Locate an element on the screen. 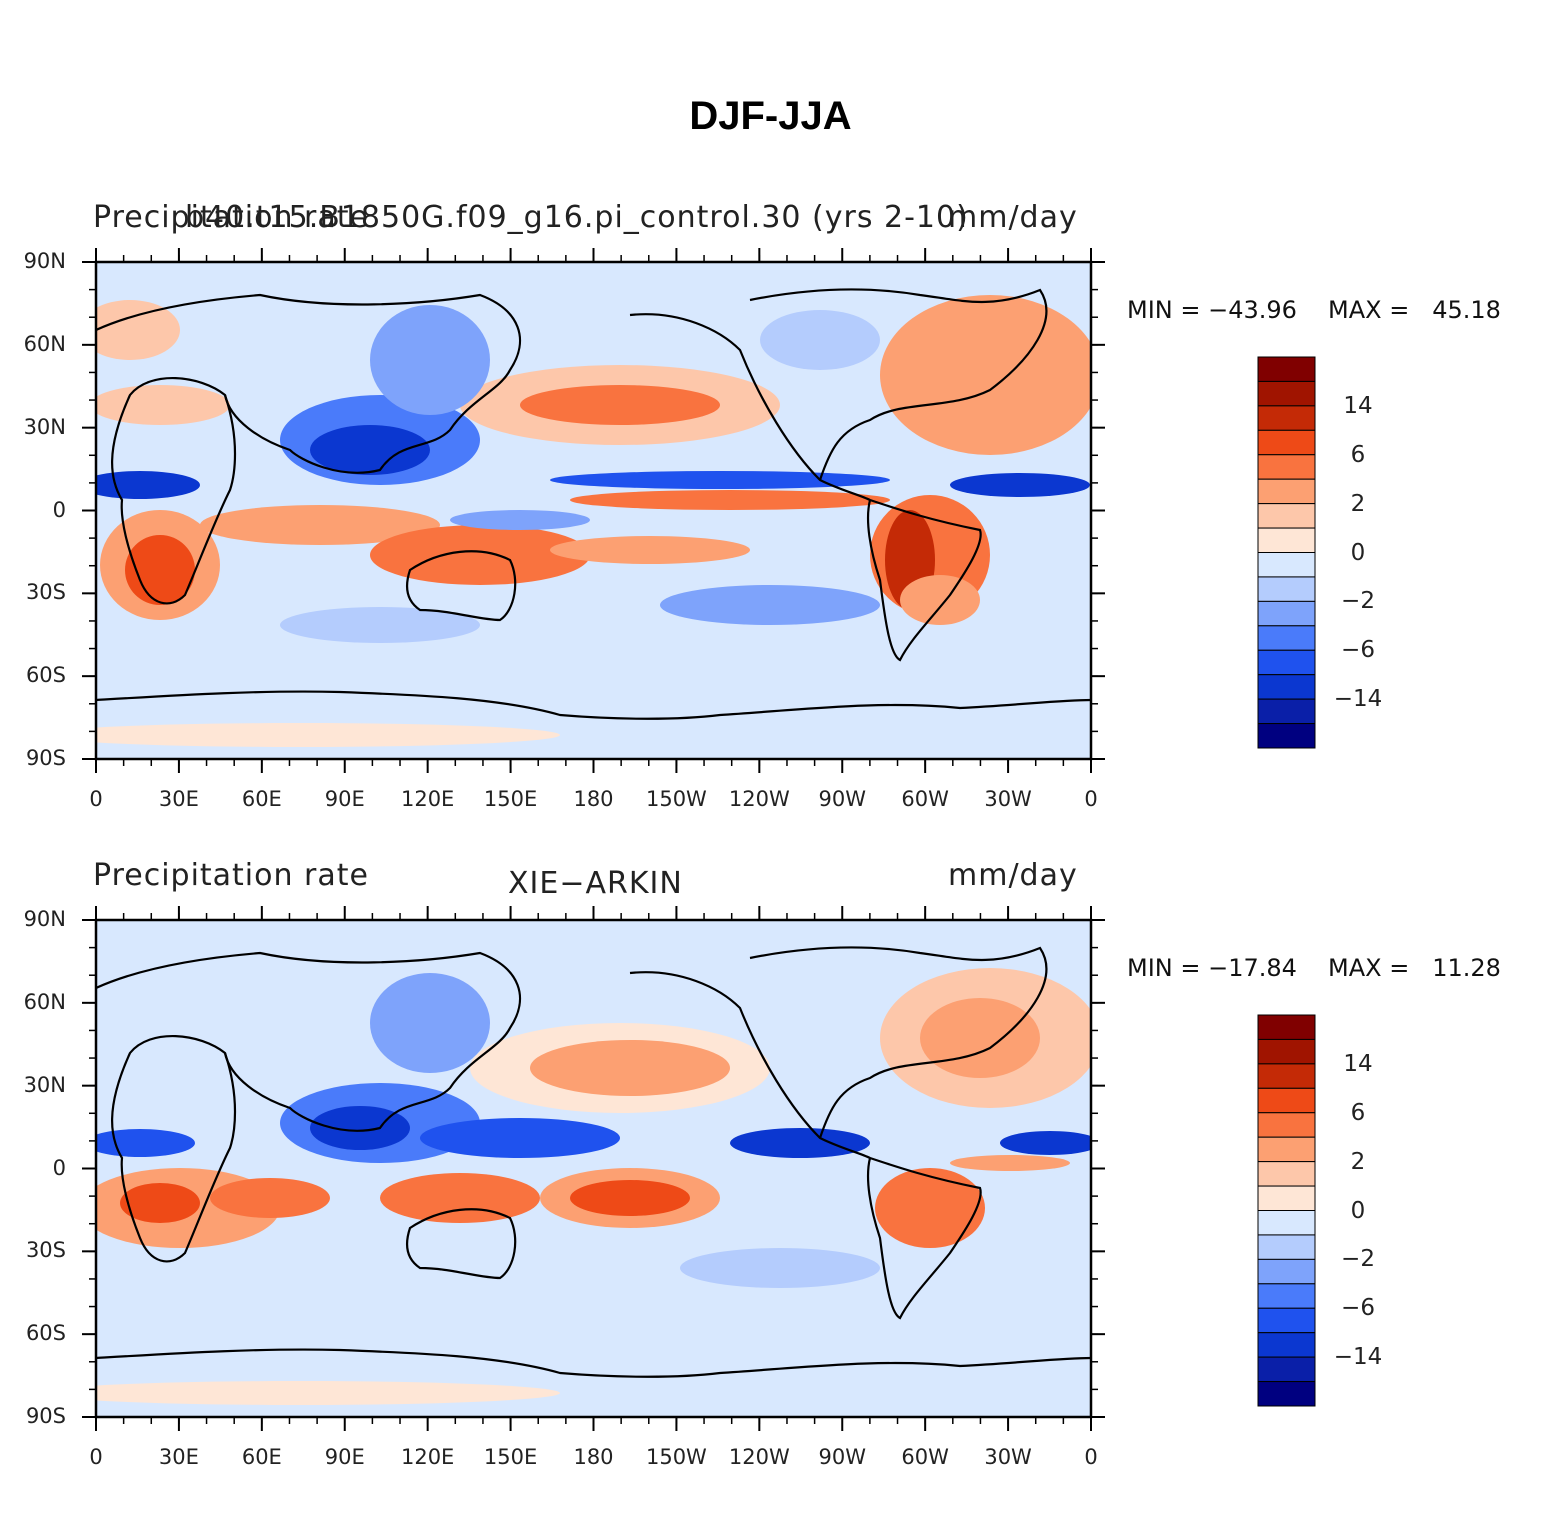 The height and width of the screenshot is (1538, 1541). obs-colorbar is located at coordinates (1286, 1210).